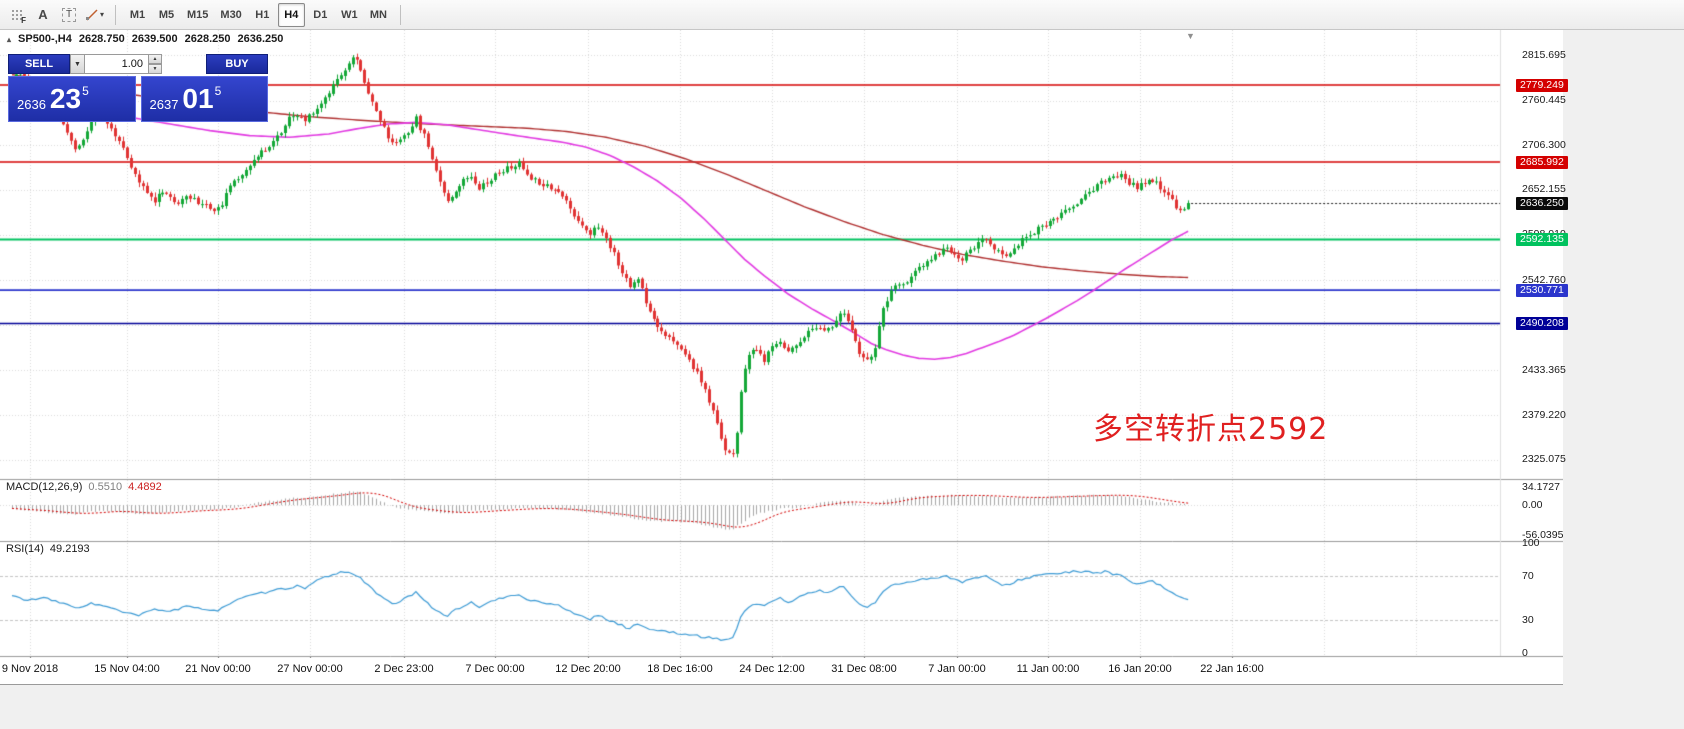 The width and height of the screenshot is (1684, 729). I want to click on timeframe-button-m30: M30, so click(231, 14).